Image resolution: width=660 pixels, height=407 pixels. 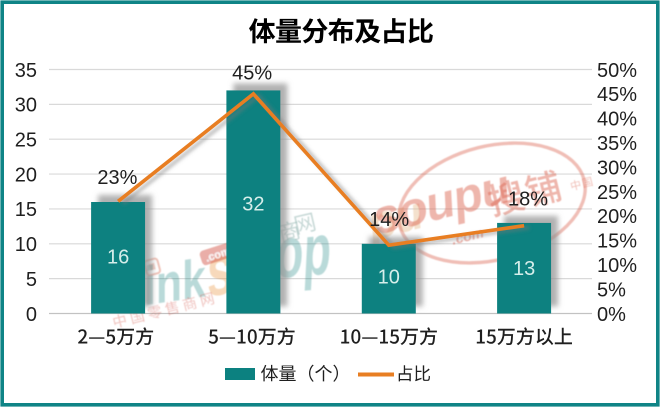 What do you see at coordinates (26, 106) in the screenshot?
I see `svg-text: 30` at bounding box center [26, 106].